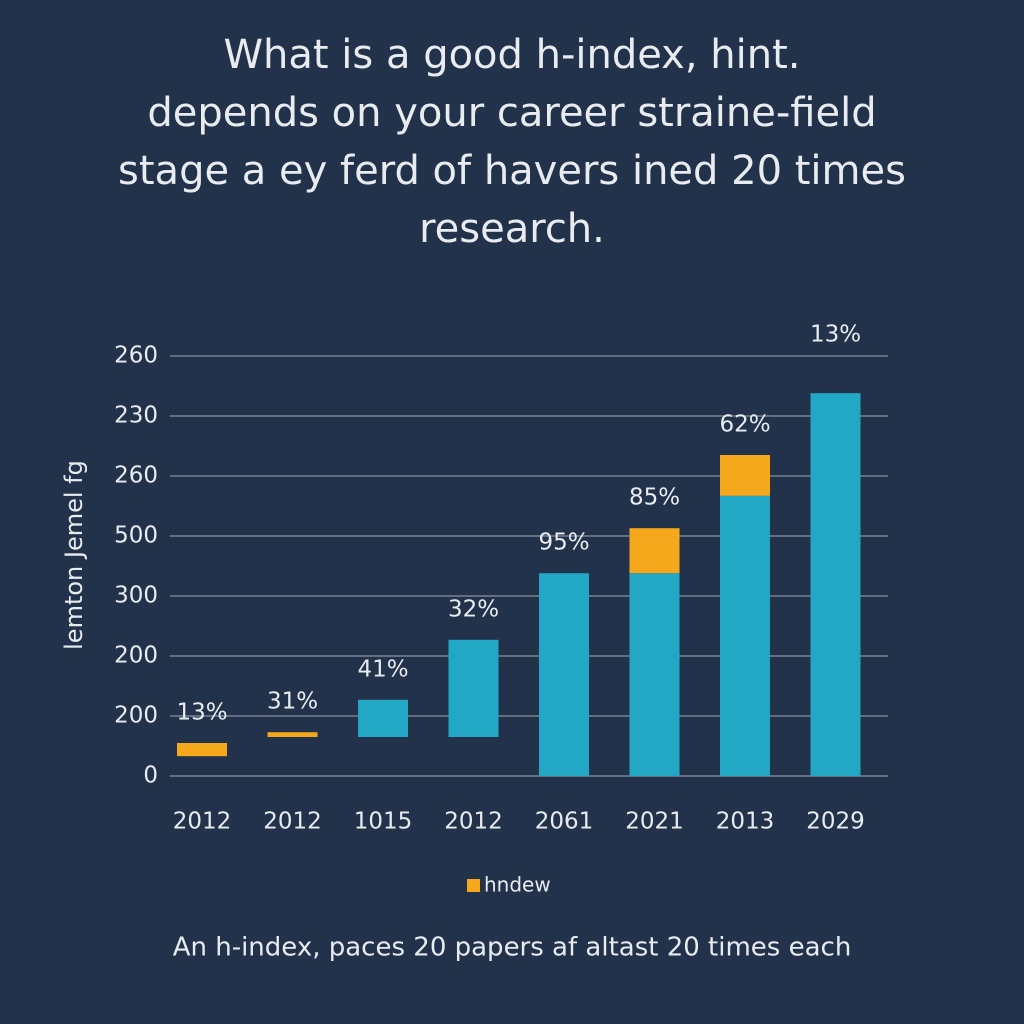  Describe the element at coordinates (136, 596) in the screenshot. I see `y-tick-label: 300` at that location.